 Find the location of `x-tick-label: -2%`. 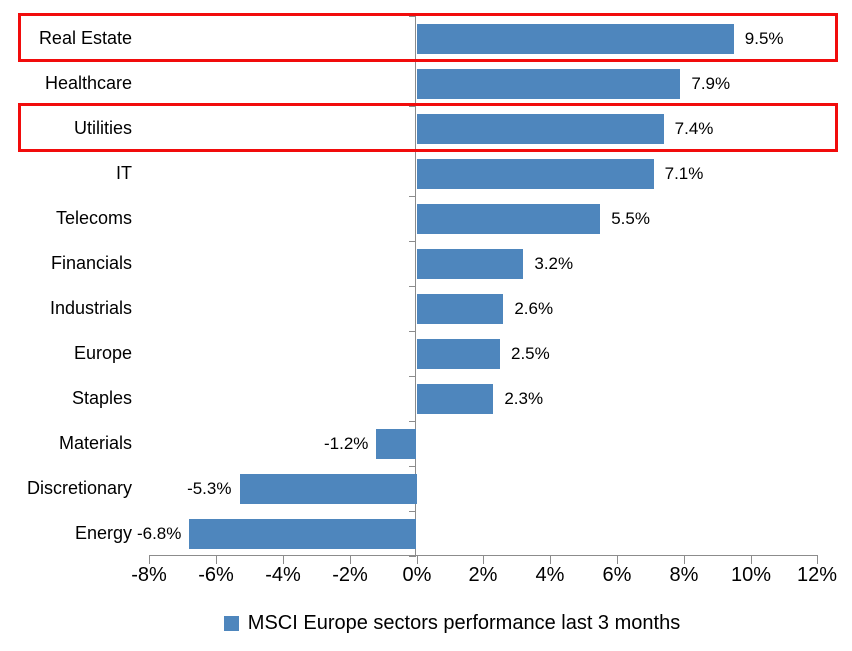

x-tick-label: -2% is located at coordinates (350, 575).